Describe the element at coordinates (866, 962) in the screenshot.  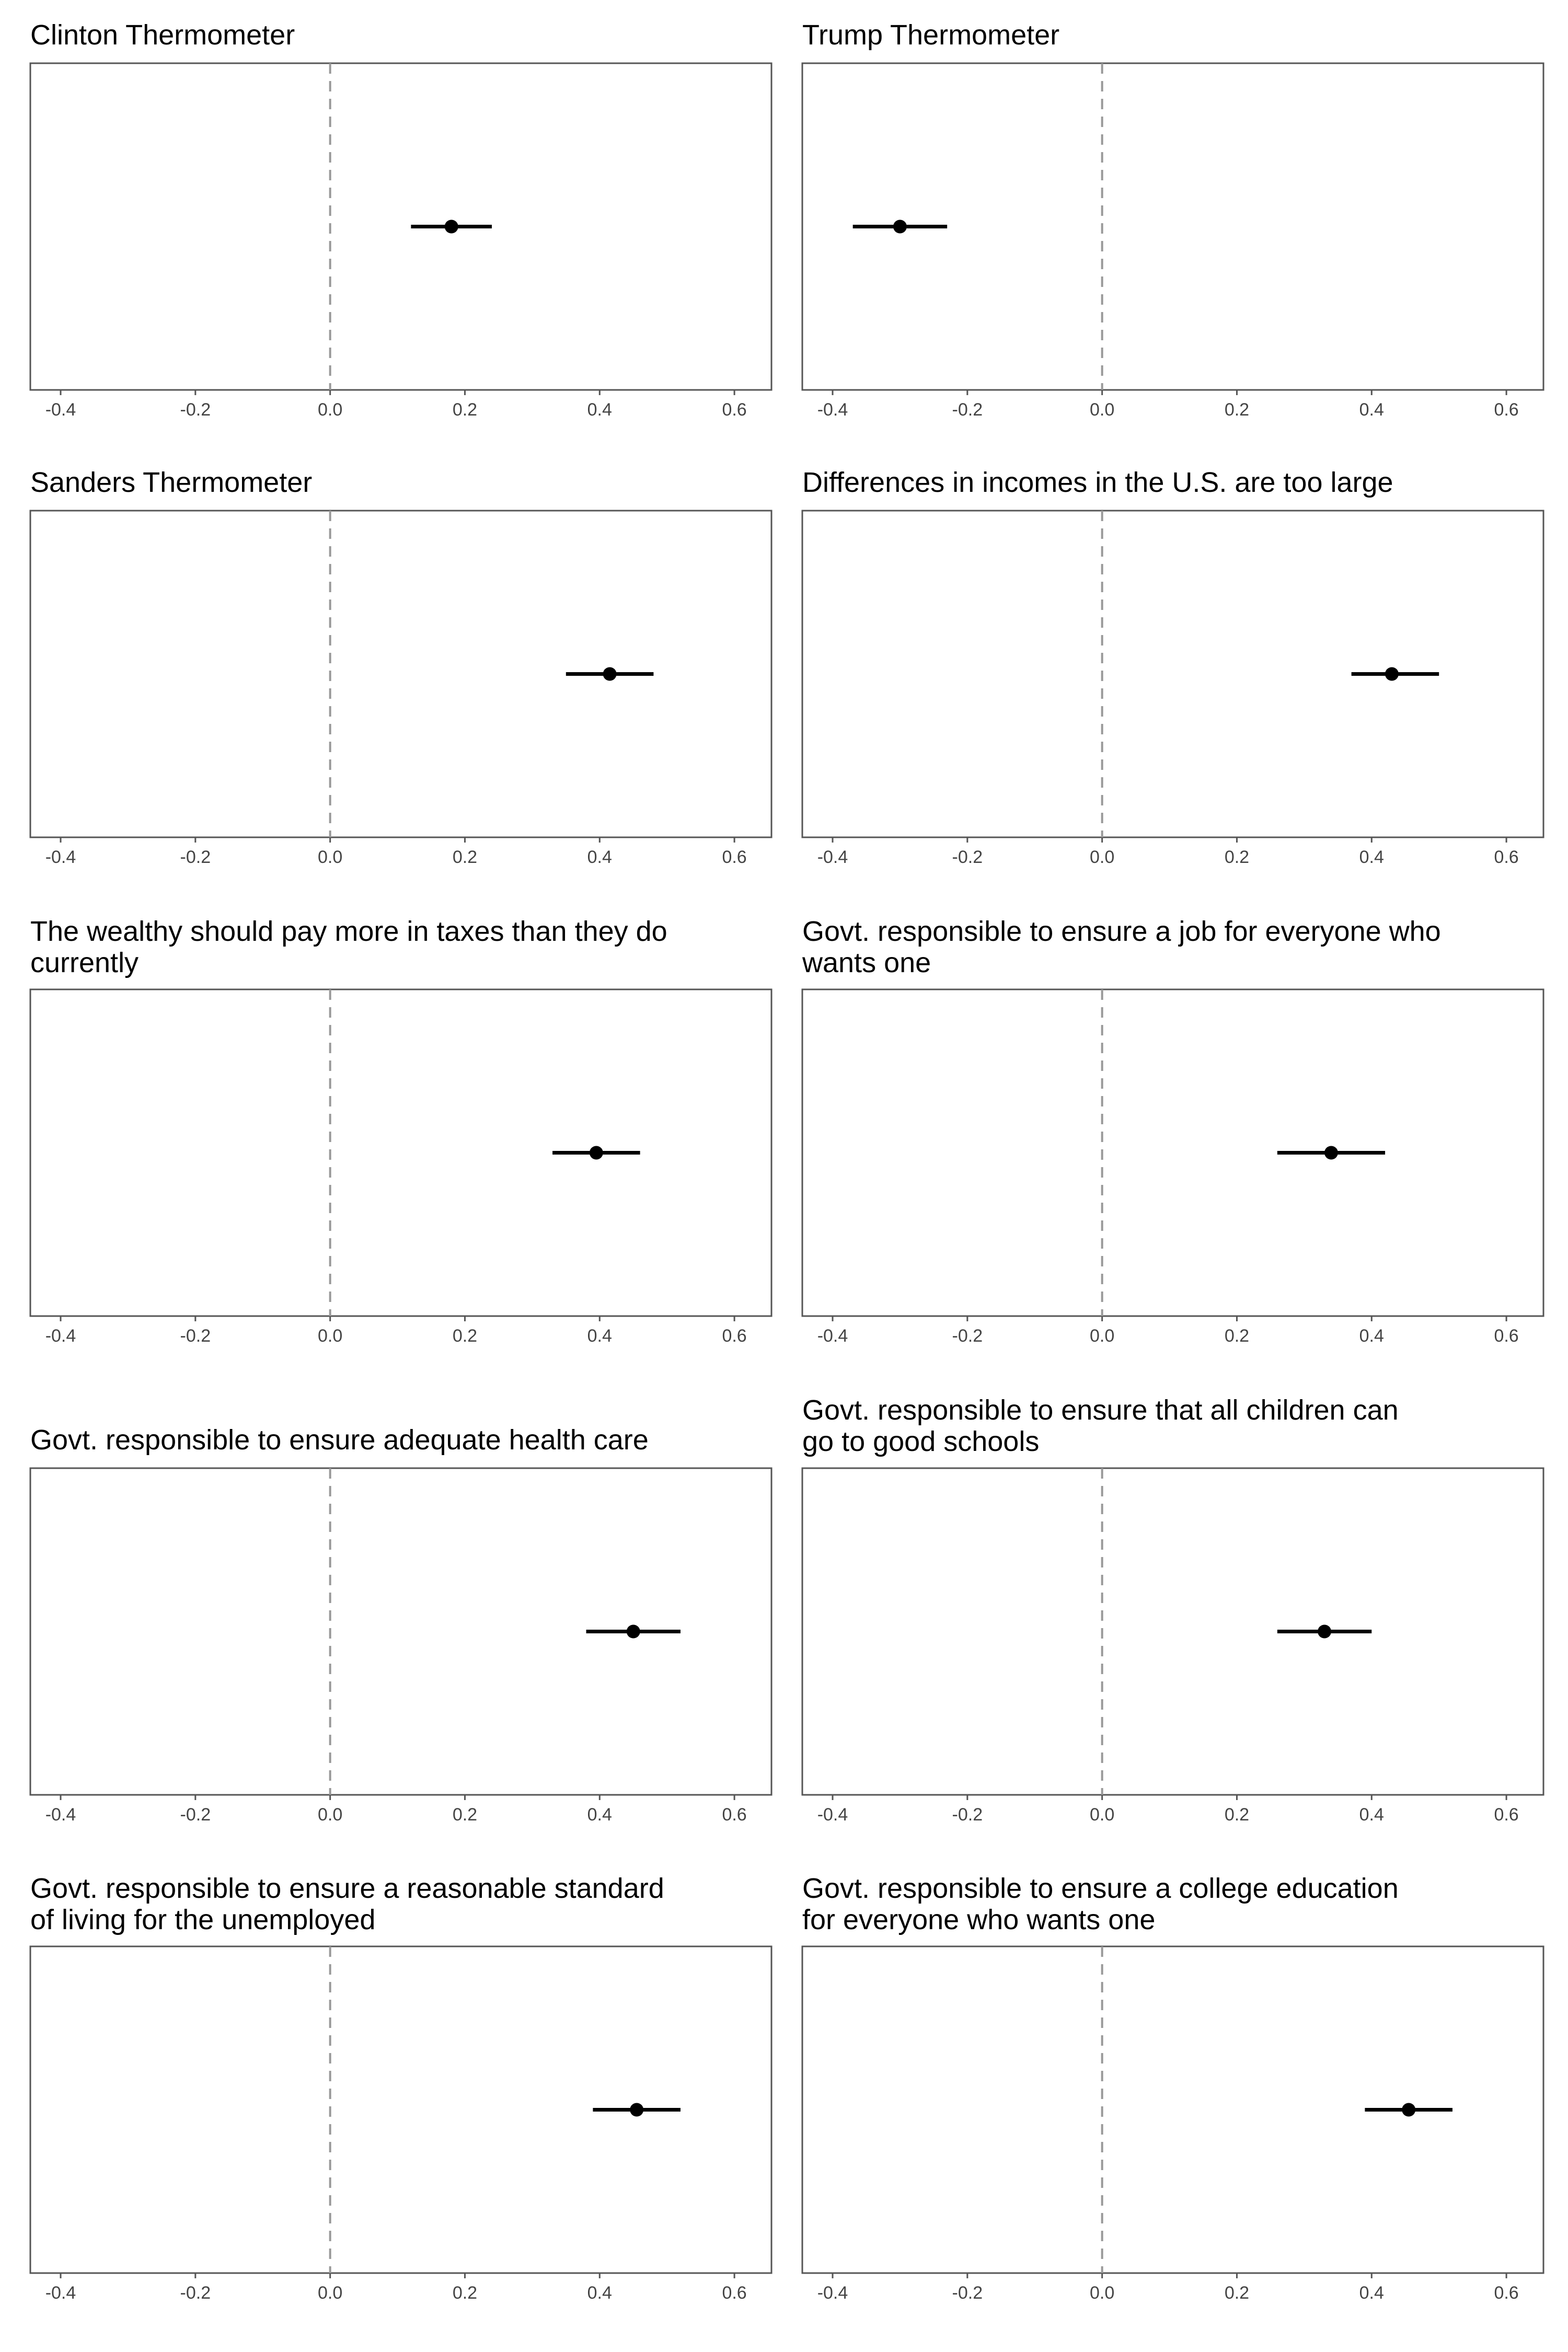
I see `panel-title: wants one` at that location.